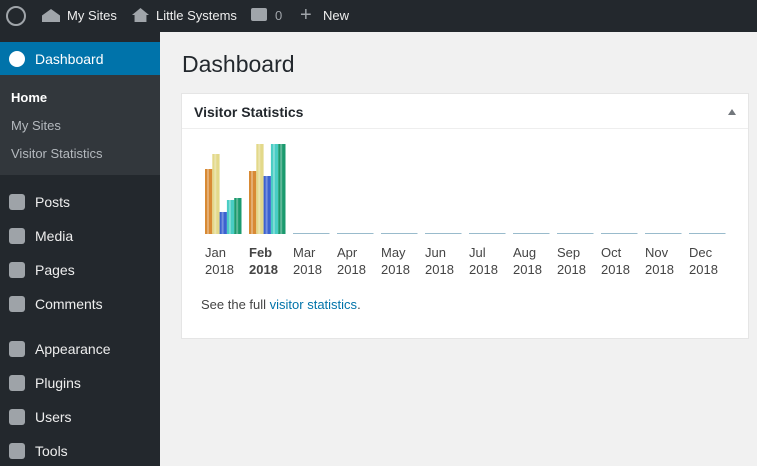 The height and width of the screenshot is (466, 757). Describe the element at coordinates (51, 451) in the screenshot. I see `menu-item: Tools` at that location.